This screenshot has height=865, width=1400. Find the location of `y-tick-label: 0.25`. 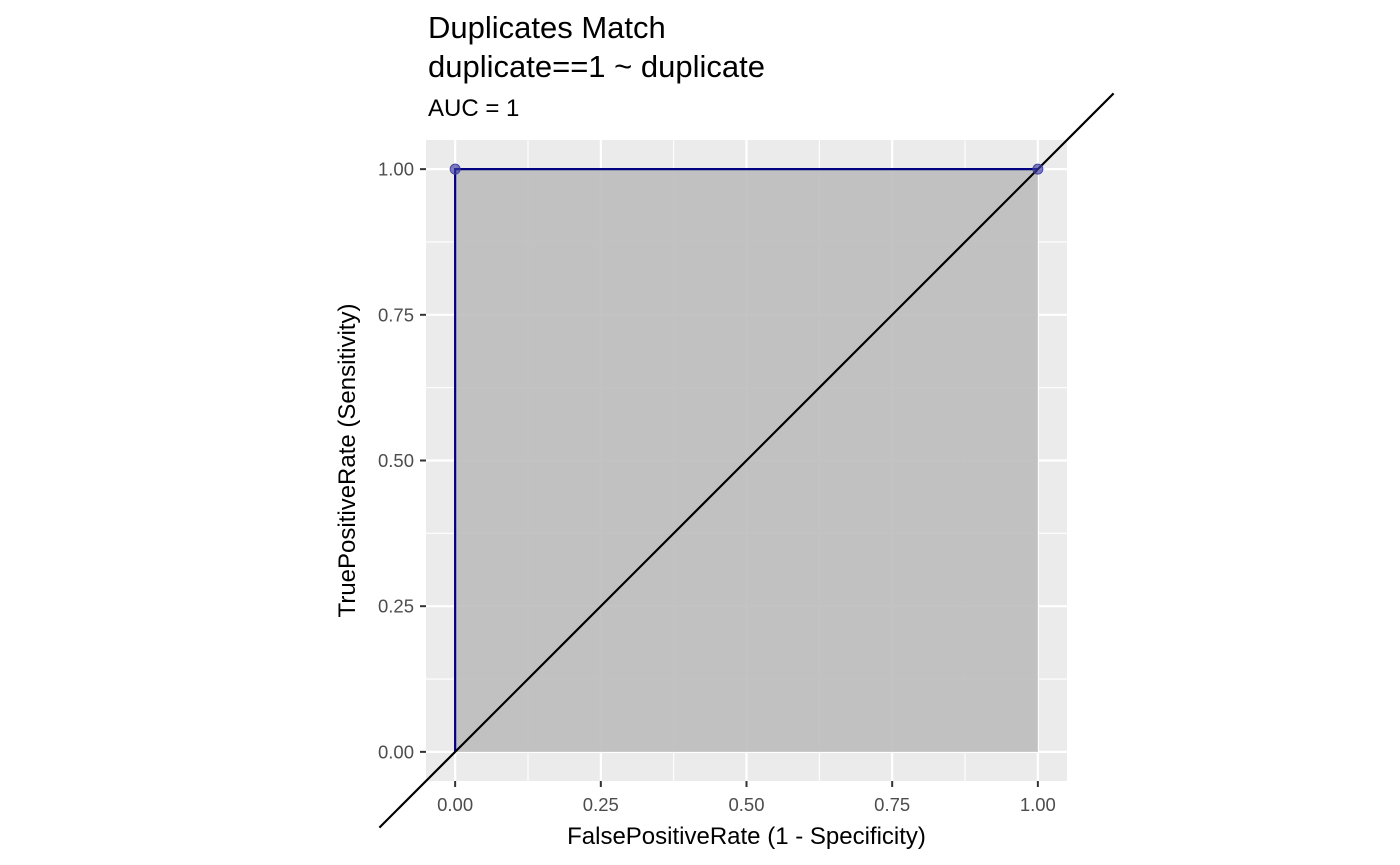

y-tick-label: 0.25 is located at coordinates (396, 606).